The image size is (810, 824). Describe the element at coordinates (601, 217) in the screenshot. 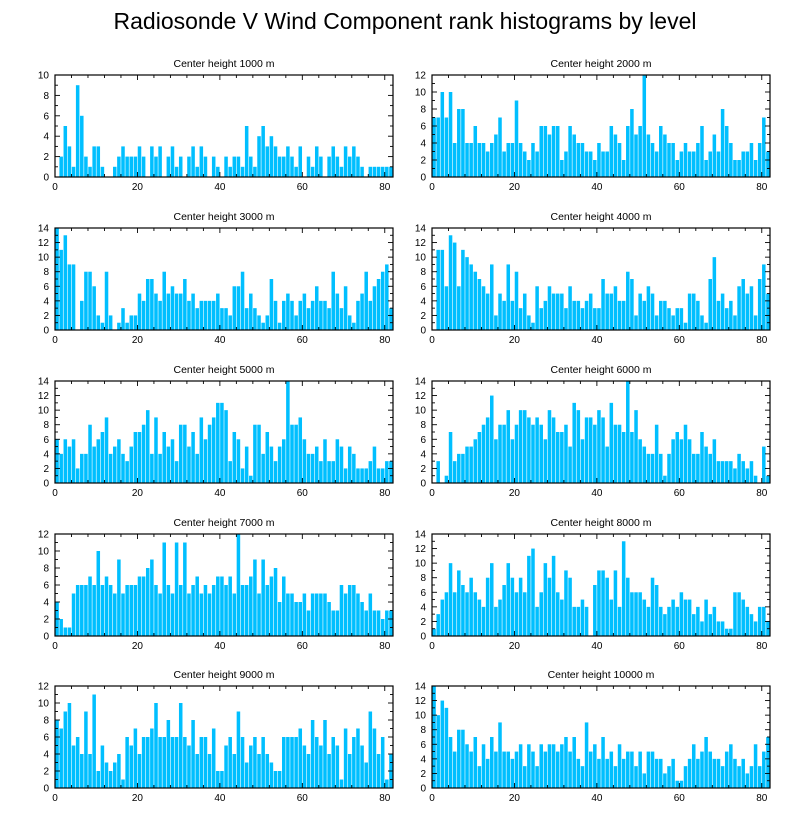

I see `panel-title: Center height 4000 m` at that location.